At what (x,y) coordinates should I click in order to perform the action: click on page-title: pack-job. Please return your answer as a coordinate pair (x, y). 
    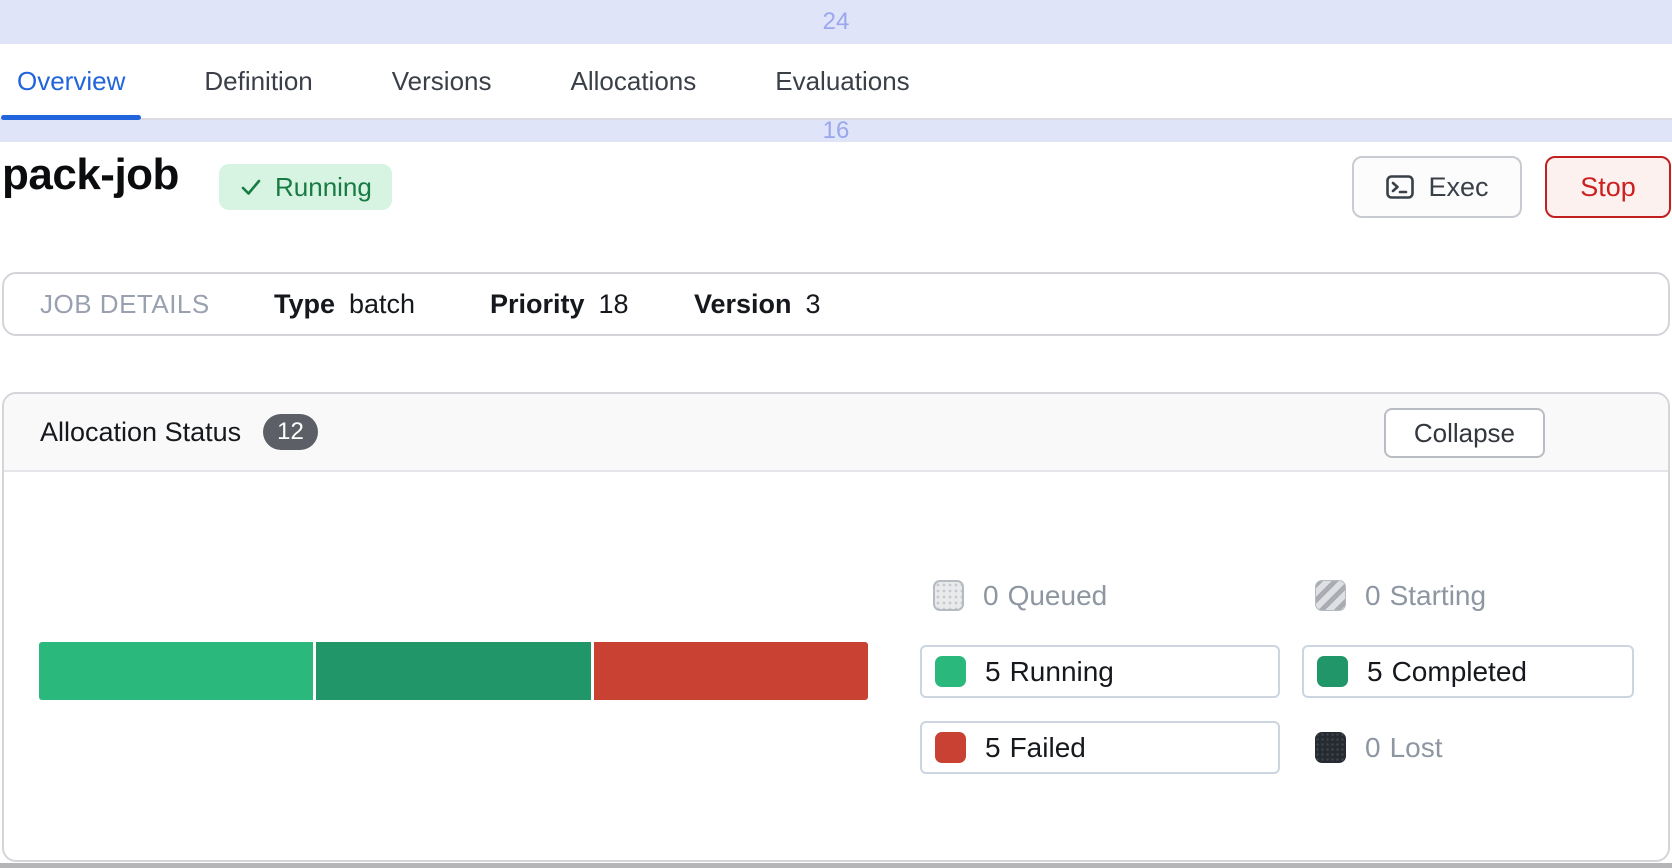
    Looking at the image, I should click on (90, 174).